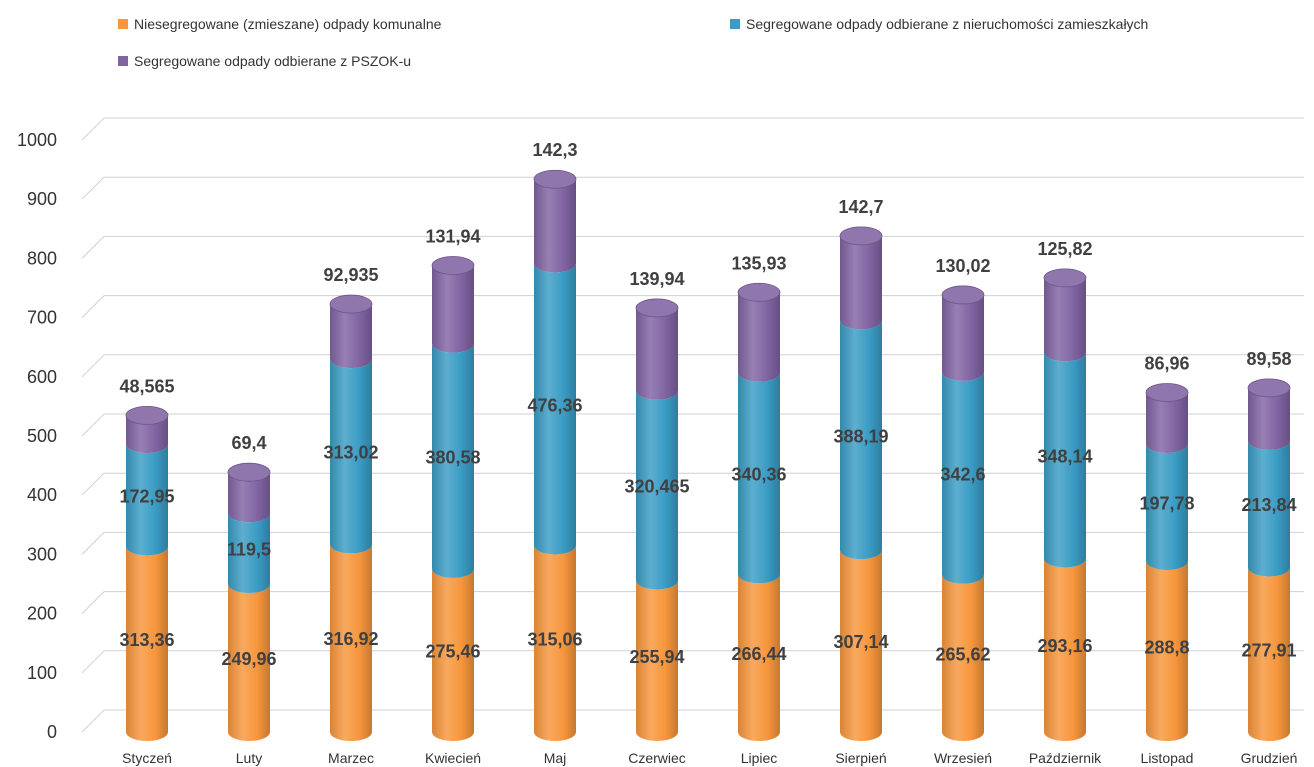 The width and height of the screenshot is (1314, 767). I want to click on data-label: 139,94, so click(656, 279).